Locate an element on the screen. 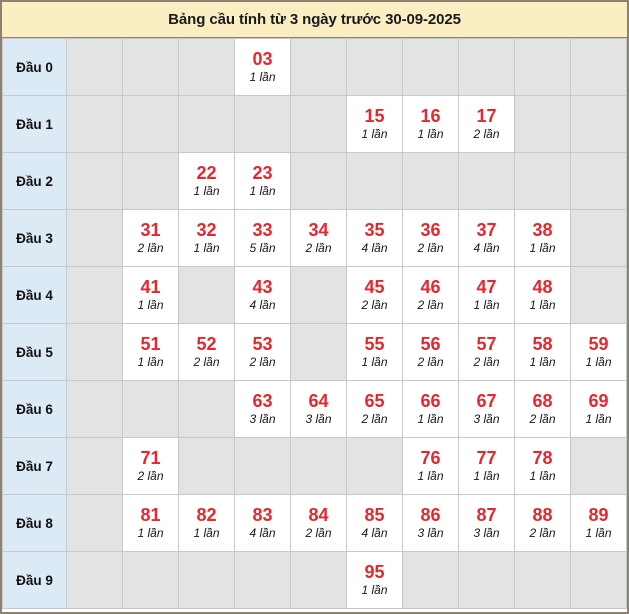  number-cell: 51 1 lần is located at coordinates (150, 352).